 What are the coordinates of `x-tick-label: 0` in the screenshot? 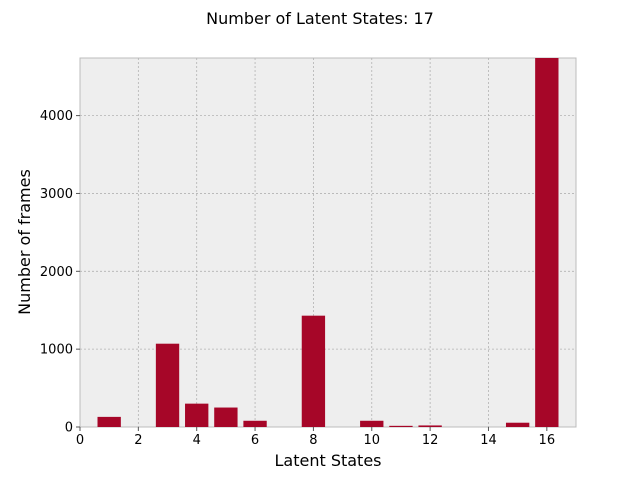 It's located at (80, 440).